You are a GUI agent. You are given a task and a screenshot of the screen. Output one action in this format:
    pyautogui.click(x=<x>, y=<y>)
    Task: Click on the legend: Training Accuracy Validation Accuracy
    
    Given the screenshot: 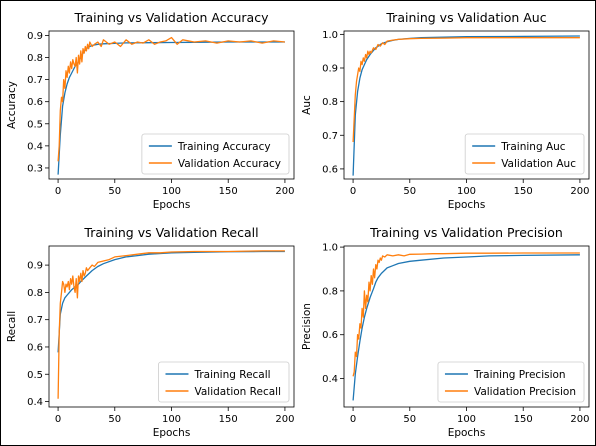 What is the action you would take?
    pyautogui.click(x=215, y=154)
    